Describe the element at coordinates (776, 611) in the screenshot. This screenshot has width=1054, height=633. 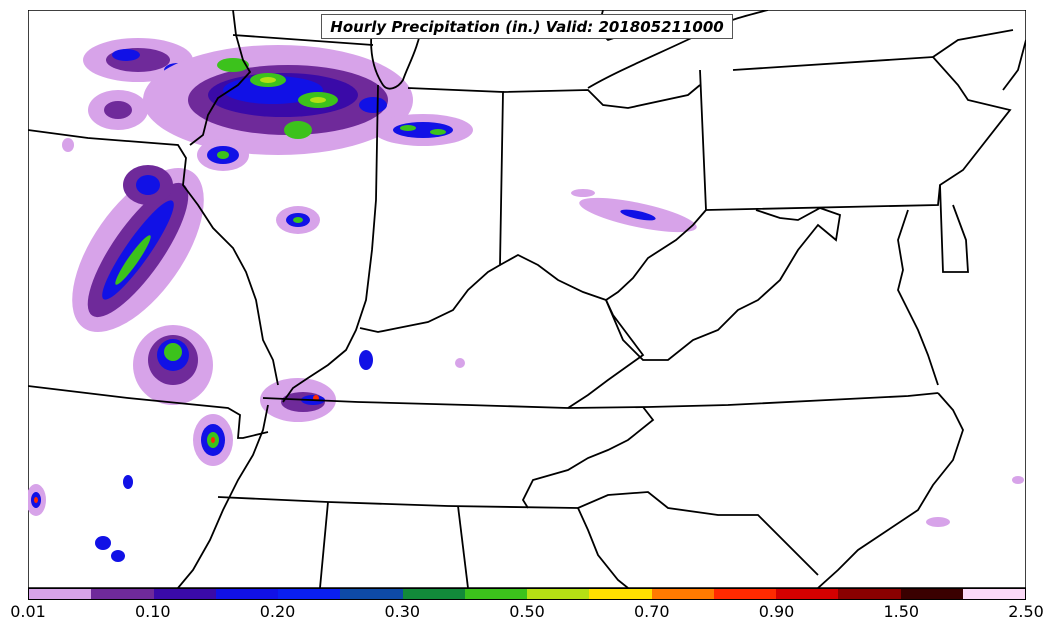
I see `colorbar-tick-label: 0.90` at that location.